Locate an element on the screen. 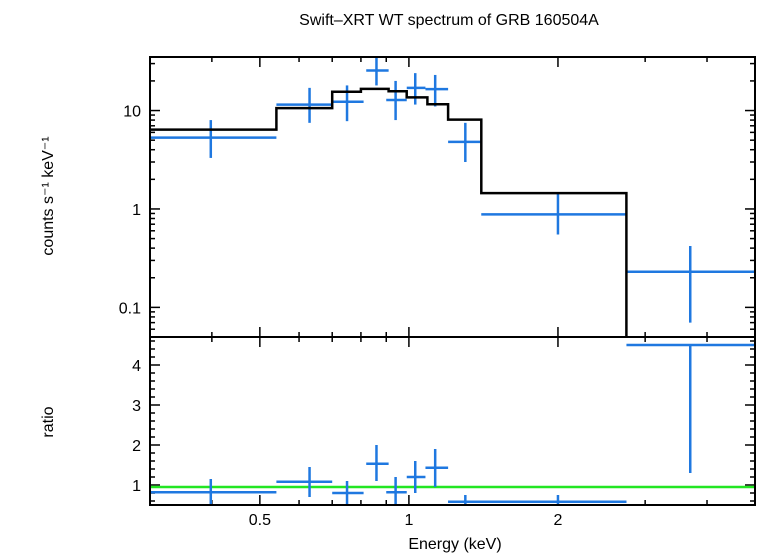  y-tick-label: 3 is located at coordinates (136, 406).